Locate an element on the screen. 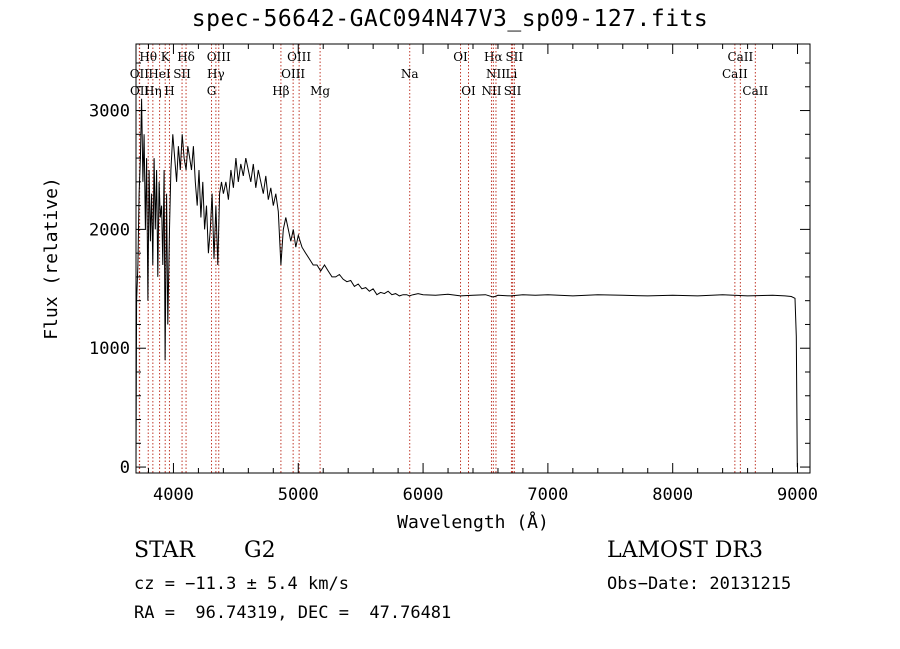 The height and width of the screenshot is (649, 900). line-label: Hη is located at coordinates (153, 91).